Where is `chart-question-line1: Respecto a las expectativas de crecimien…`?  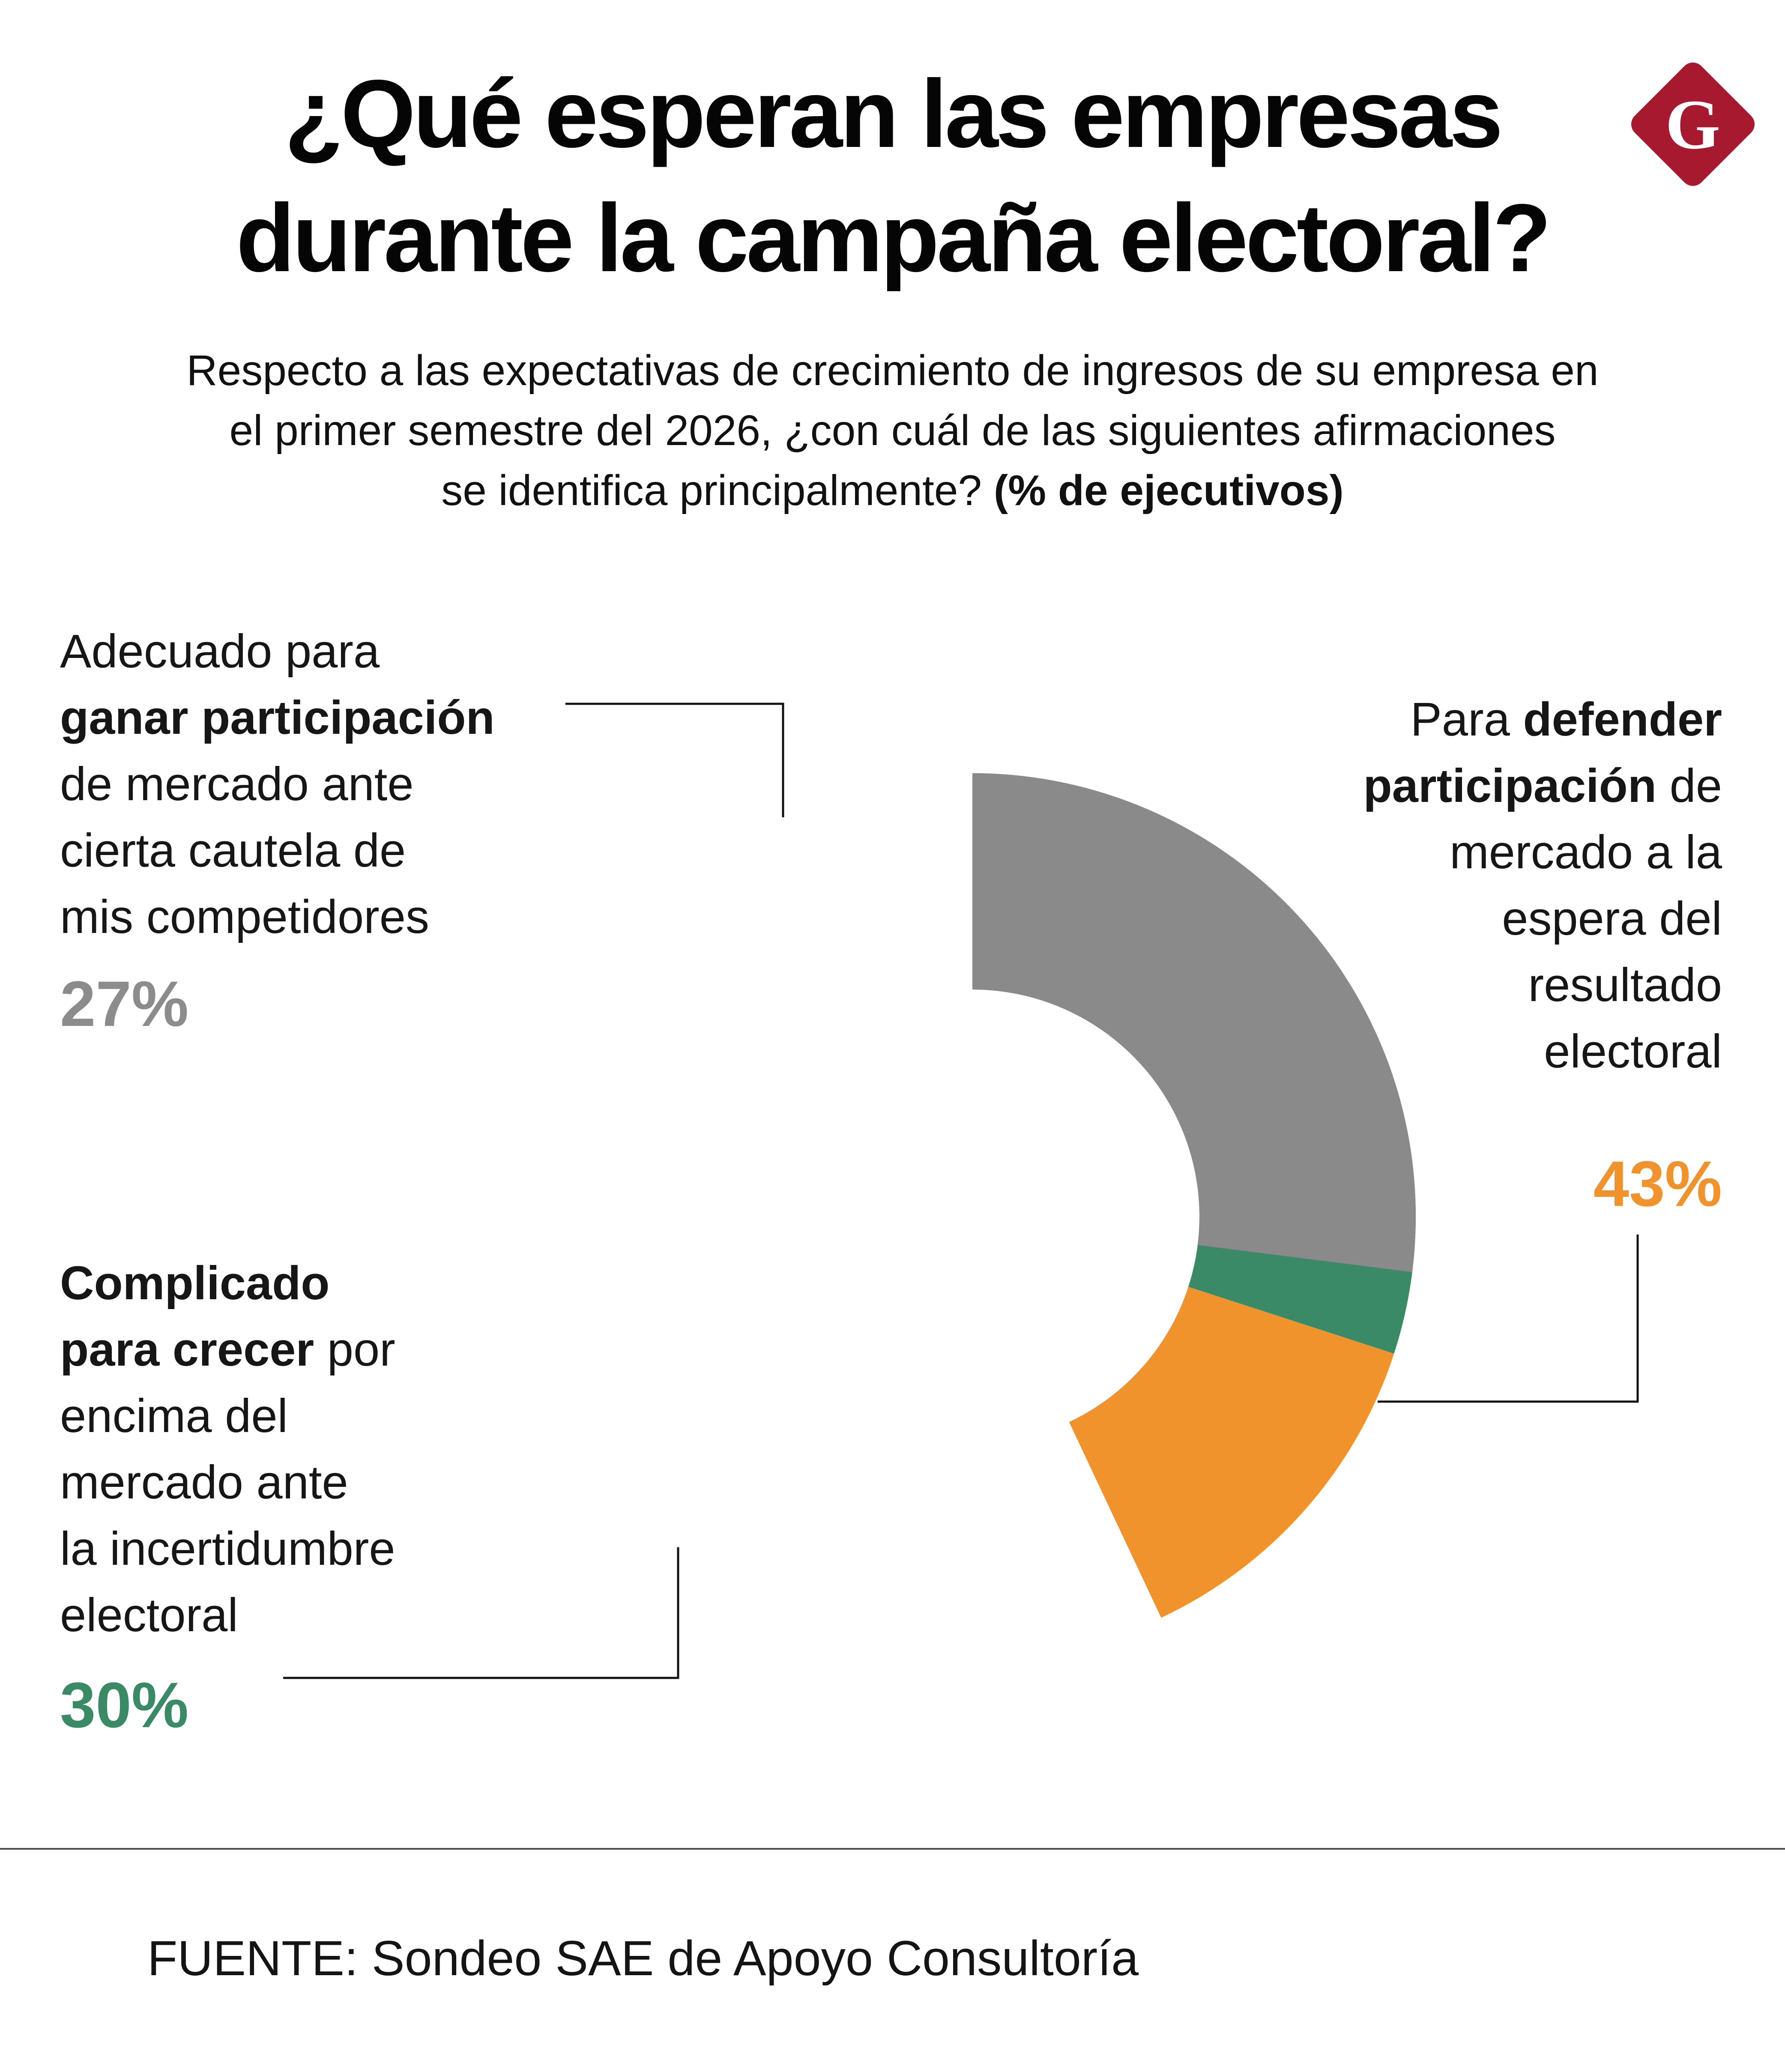 chart-question-line1: Respecto a las expectativas de crecimien… is located at coordinates (892, 371).